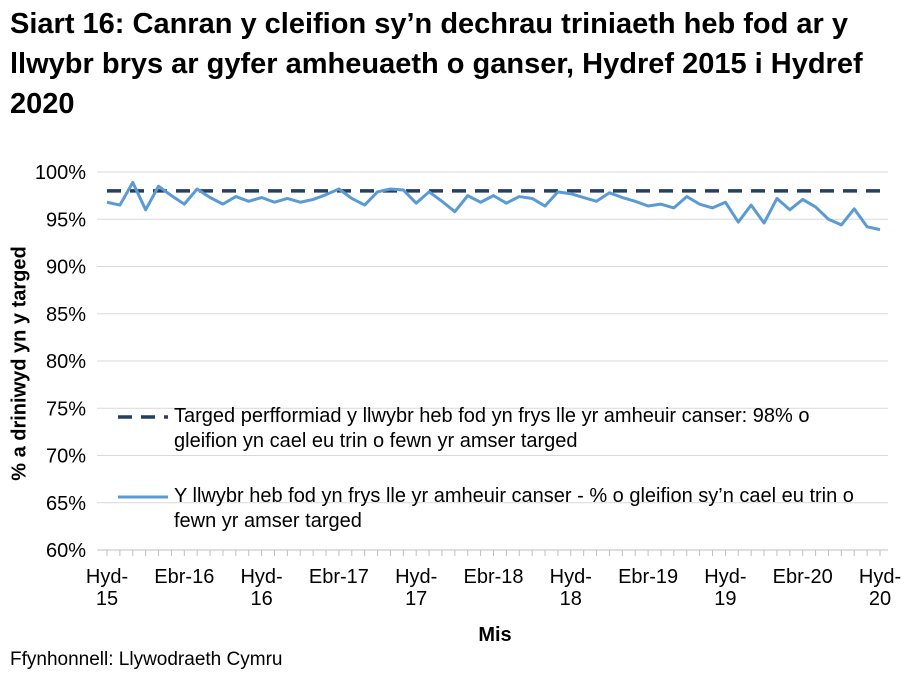 This screenshot has width=921, height=683. Describe the element at coordinates (66, 220) in the screenshot. I see `y-tick-label: 95%` at that location.